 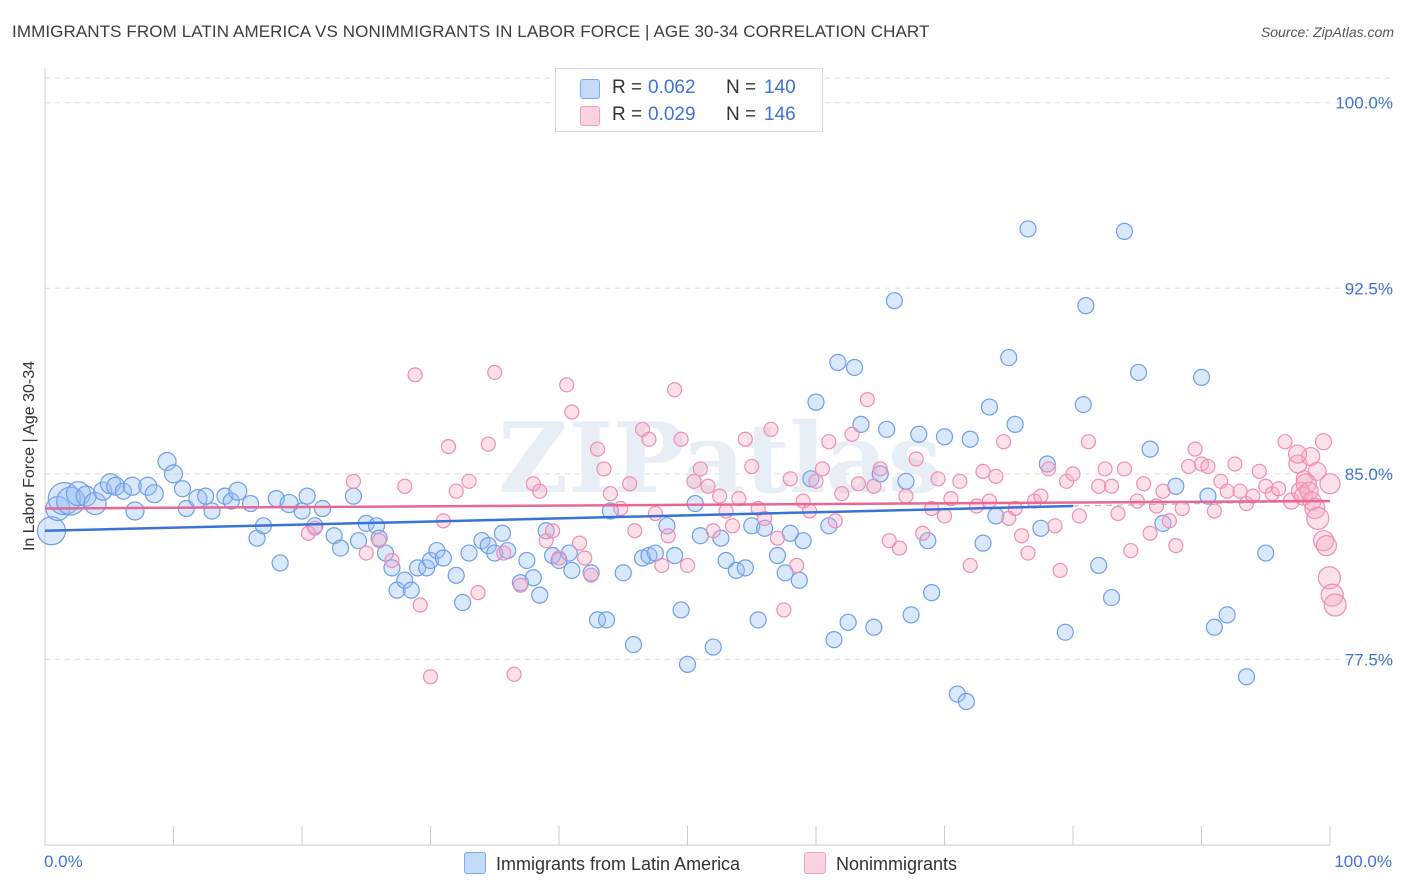 What do you see at coordinates (897, 864) in the screenshot?
I see `bottom-legend-label-nonimmigrants: Nonimmigrants` at bounding box center [897, 864].